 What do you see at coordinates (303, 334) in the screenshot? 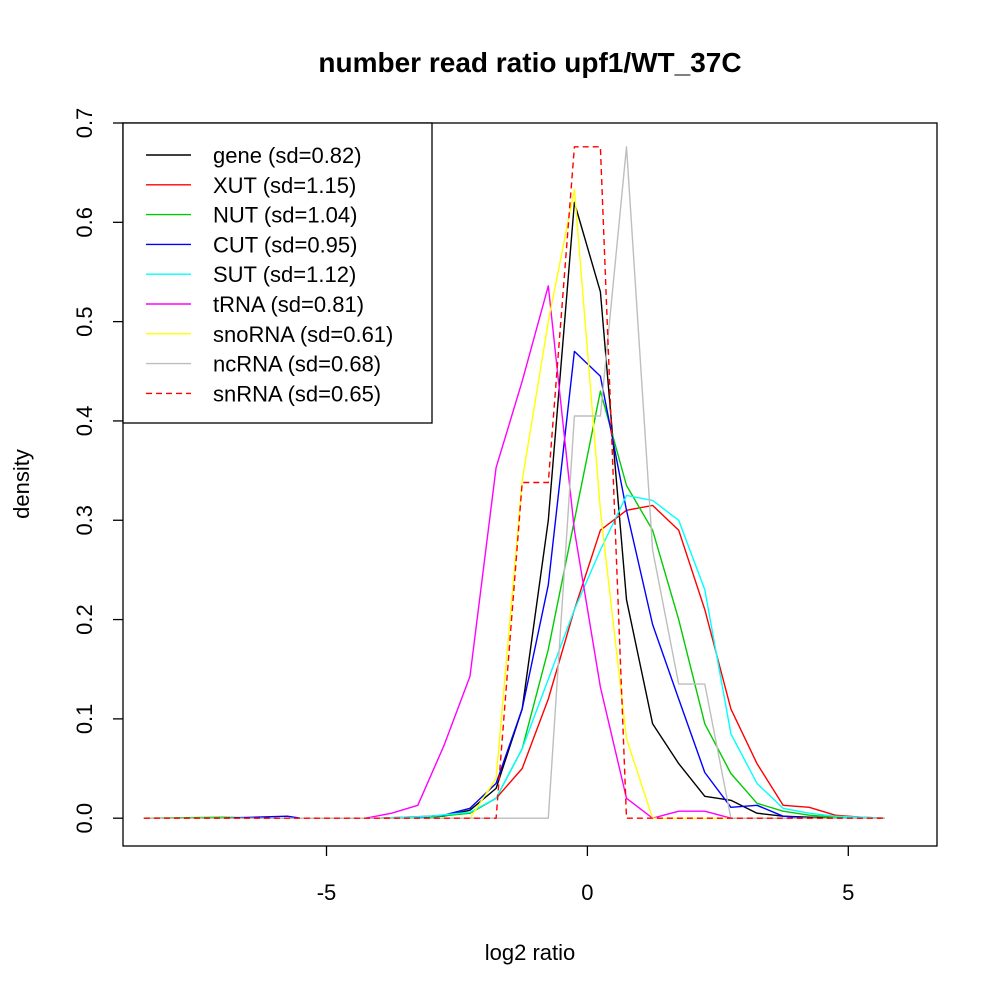
I see `legend-label-snorna: snoRNA (sd=0.61)` at bounding box center [303, 334].